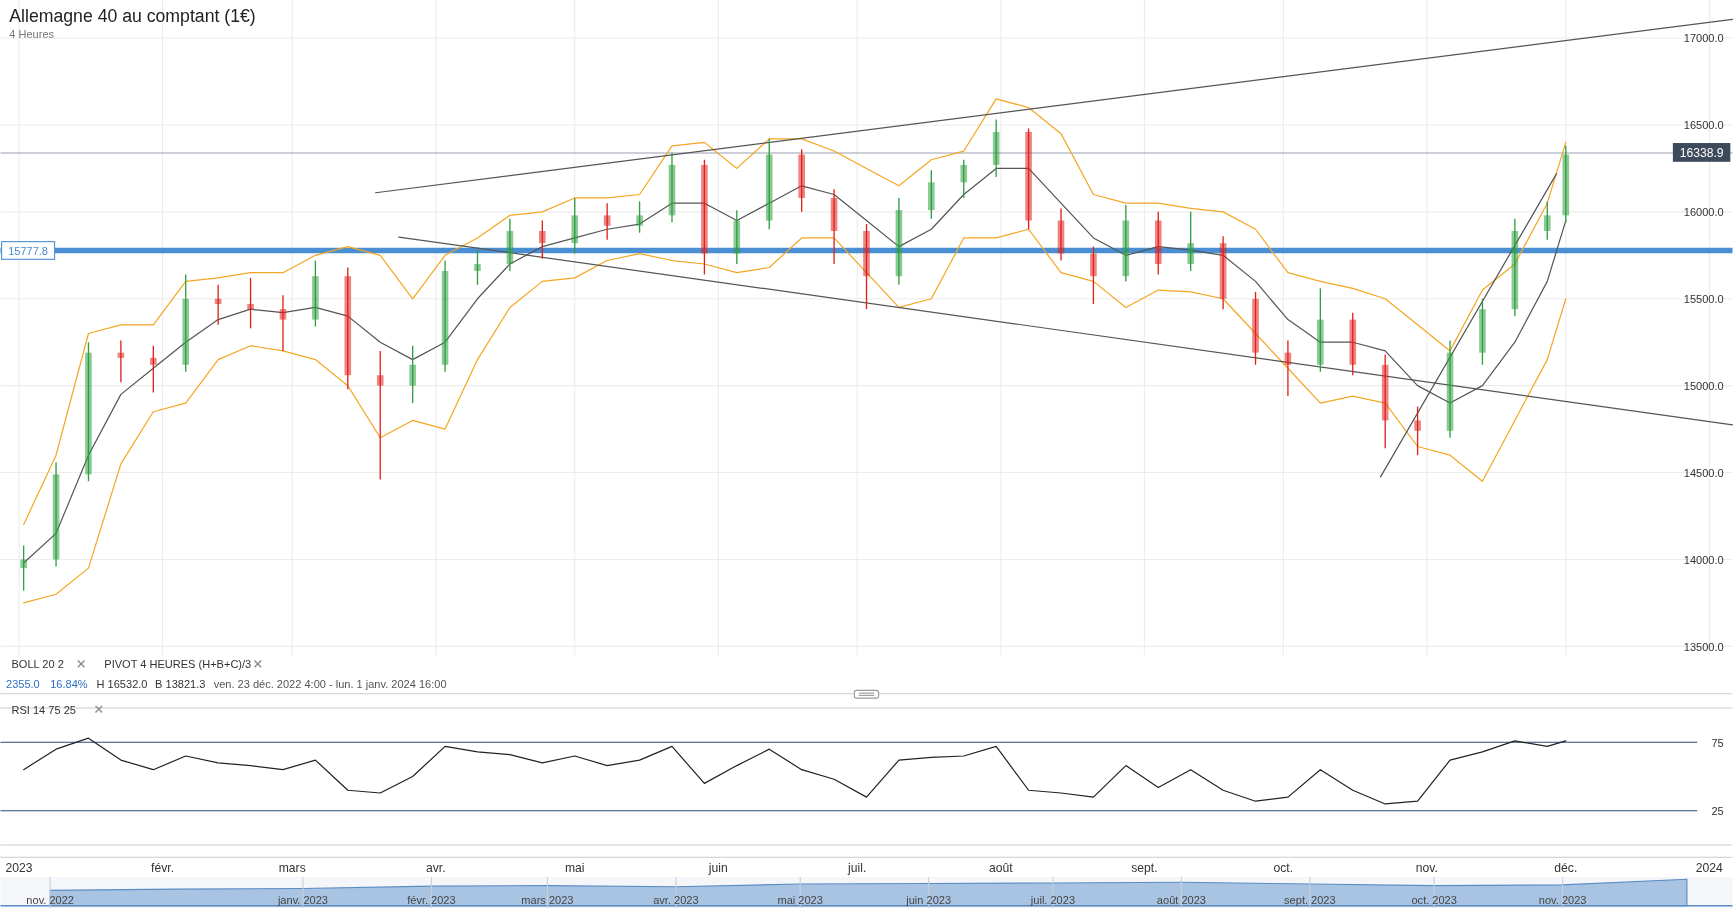  I want to click on chart-title: Allemagne 40 au comptant (1€), so click(132, 16).